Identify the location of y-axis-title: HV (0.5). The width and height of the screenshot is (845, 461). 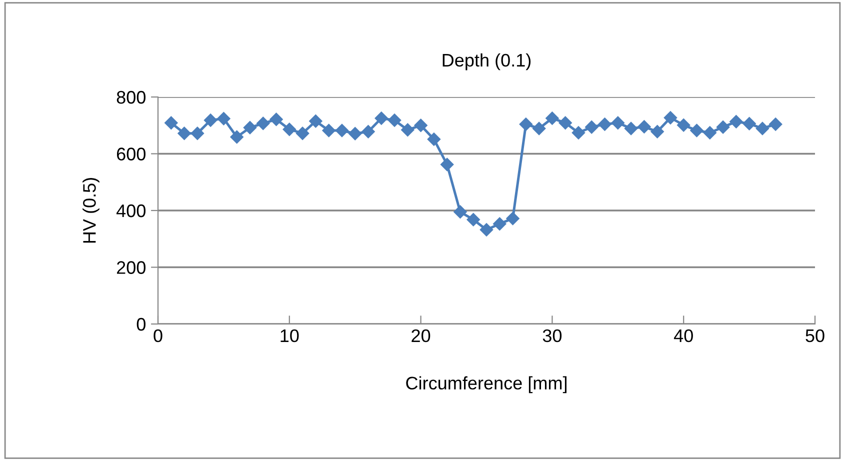
(91, 210).